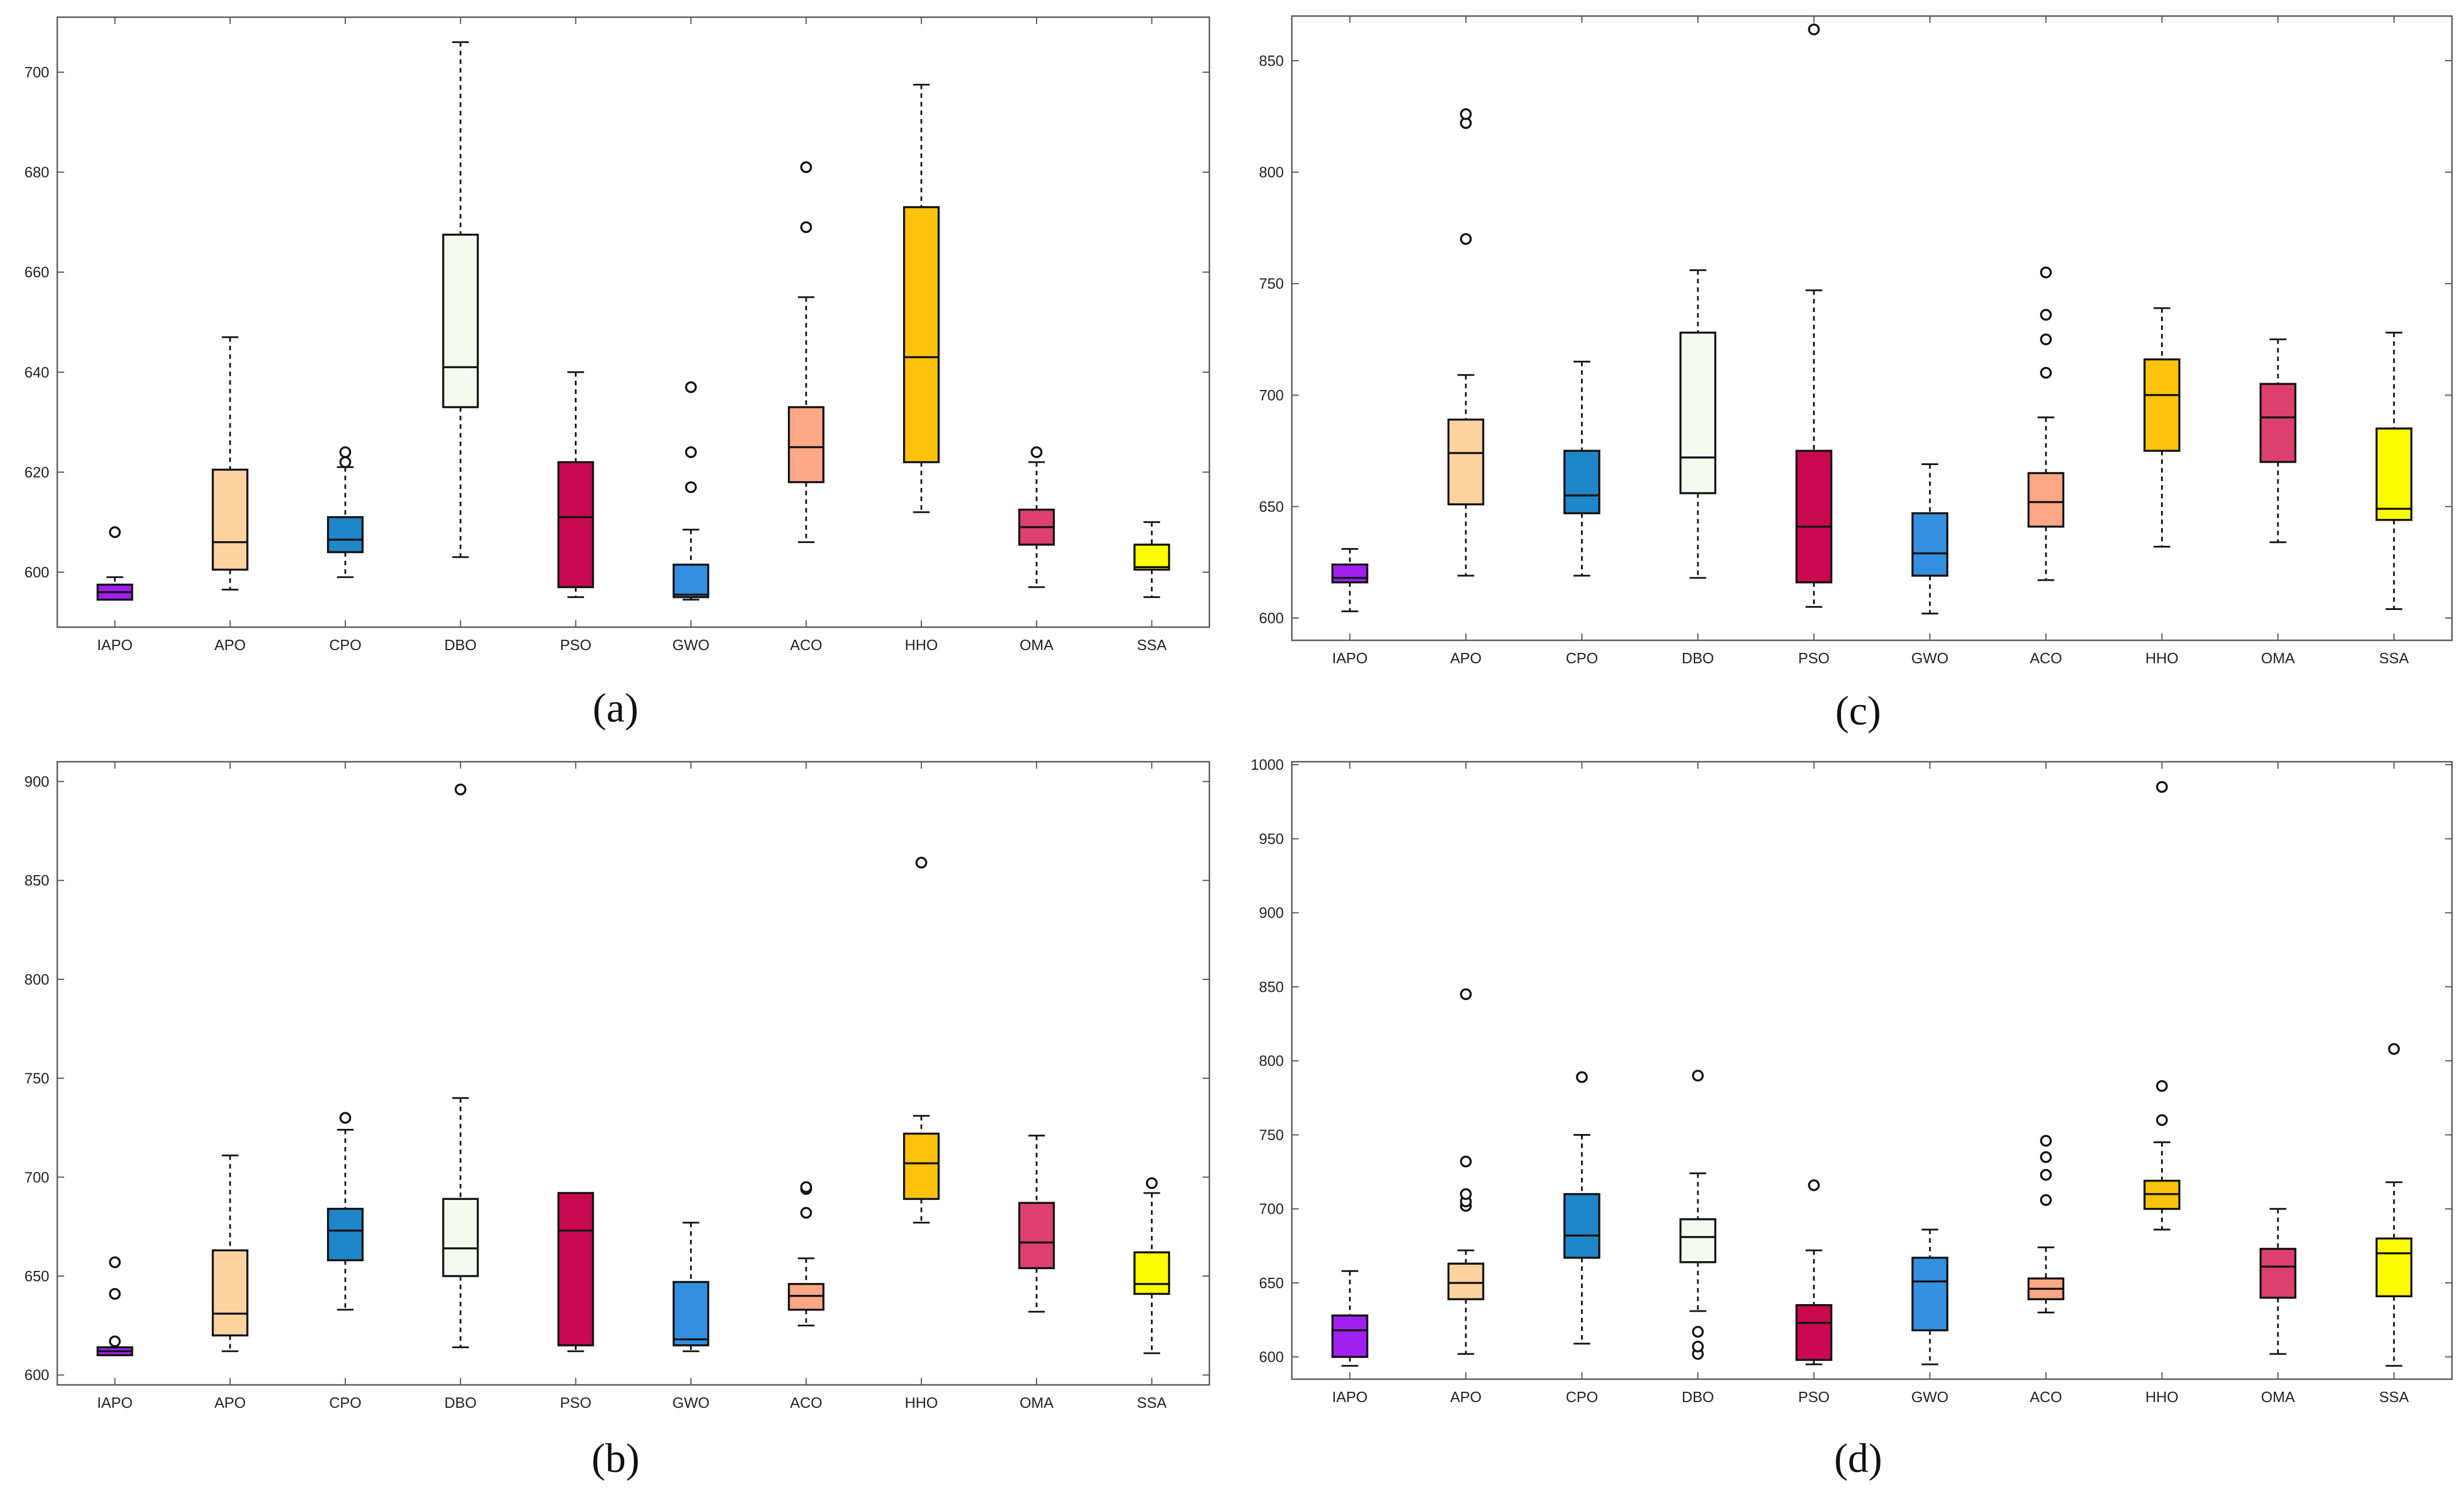  What do you see at coordinates (1271, 986) in the screenshot?
I see `y-tick-label: 850` at bounding box center [1271, 986].